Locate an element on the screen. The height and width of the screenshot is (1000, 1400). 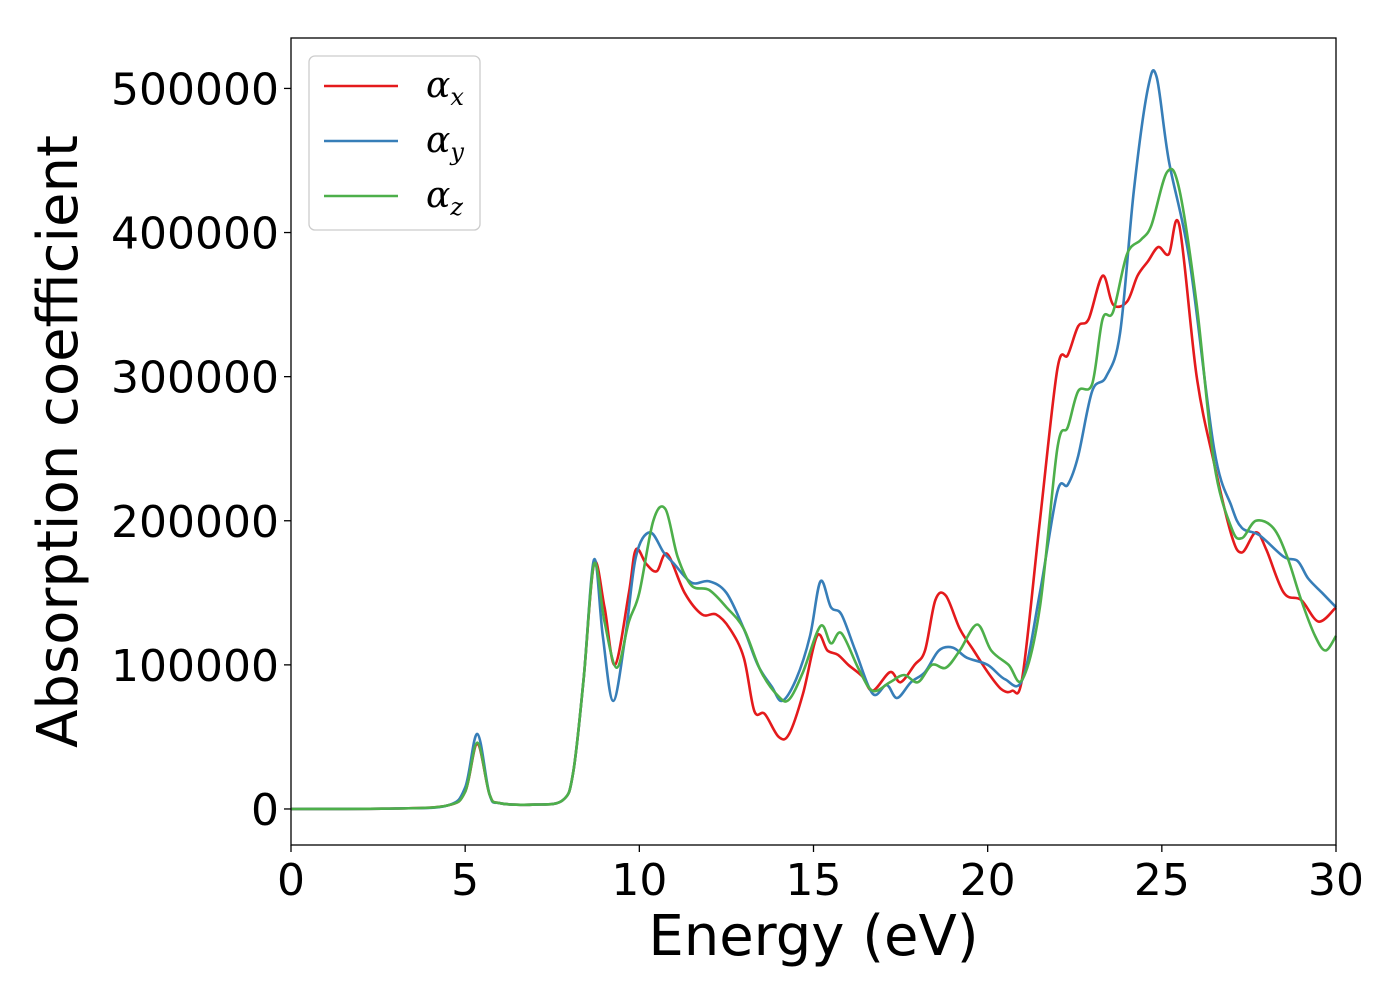
legend-label-z: αz is located at coordinates (444, 198).